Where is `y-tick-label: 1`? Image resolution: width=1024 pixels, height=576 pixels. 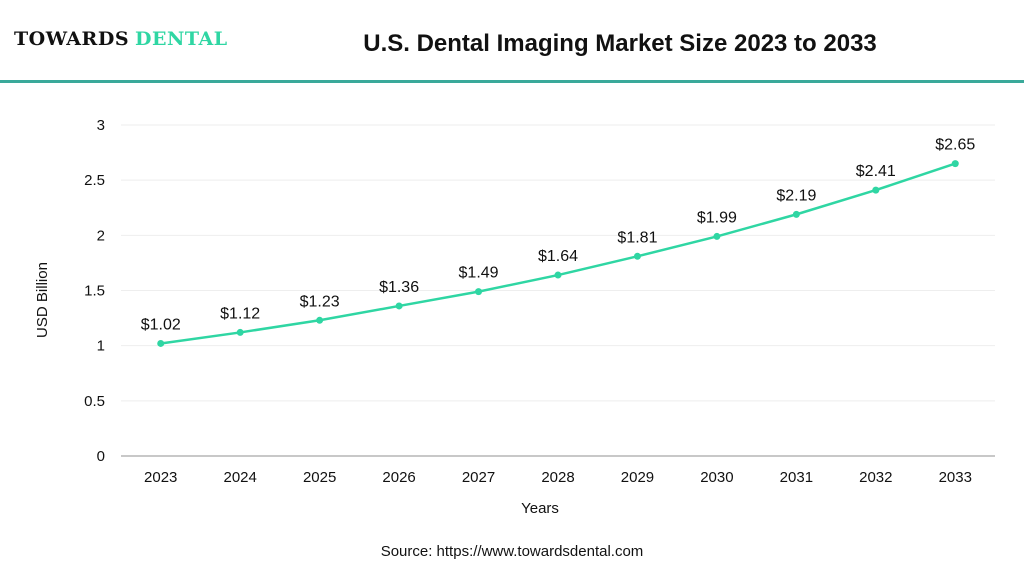 y-tick-label: 1 is located at coordinates (101, 346).